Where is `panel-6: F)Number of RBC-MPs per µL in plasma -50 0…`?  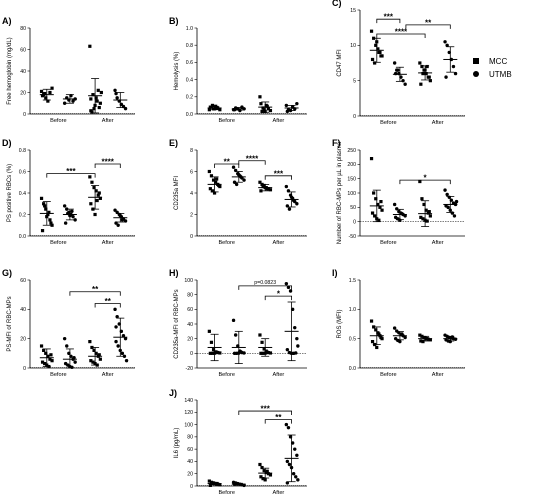 panel-6: F)Number of RBC-MPs per µL in plasma -50 0… is located at coordinates (398, 192).